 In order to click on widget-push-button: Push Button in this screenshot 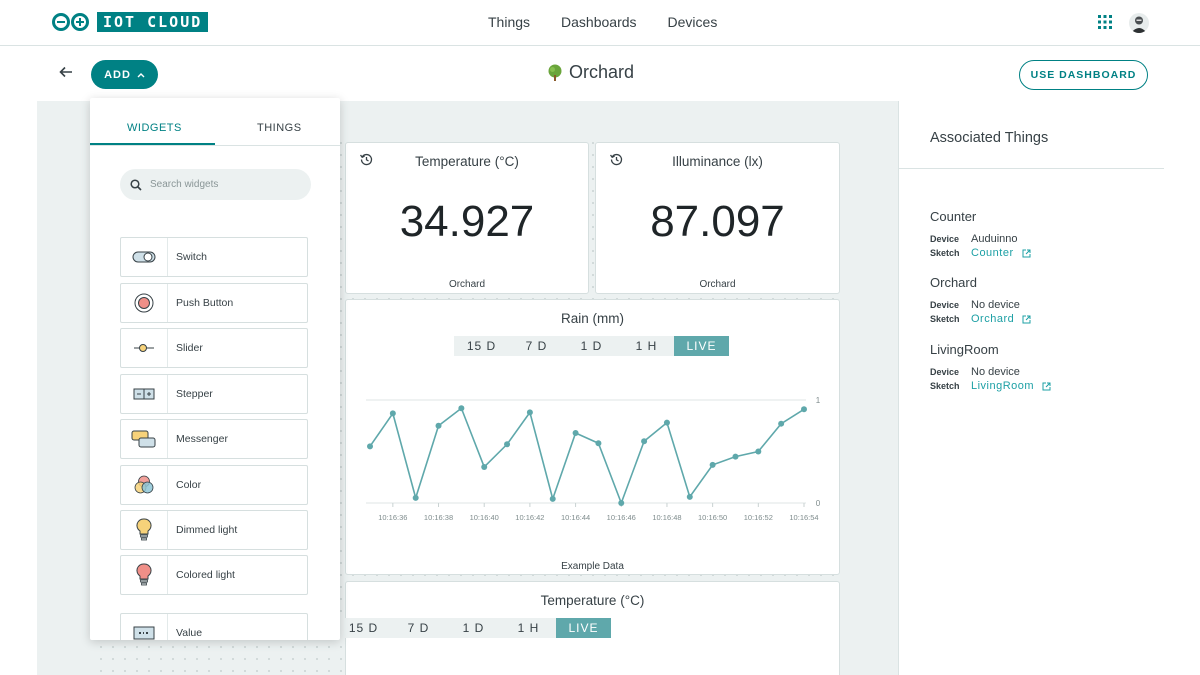, I will do `click(214, 303)`.